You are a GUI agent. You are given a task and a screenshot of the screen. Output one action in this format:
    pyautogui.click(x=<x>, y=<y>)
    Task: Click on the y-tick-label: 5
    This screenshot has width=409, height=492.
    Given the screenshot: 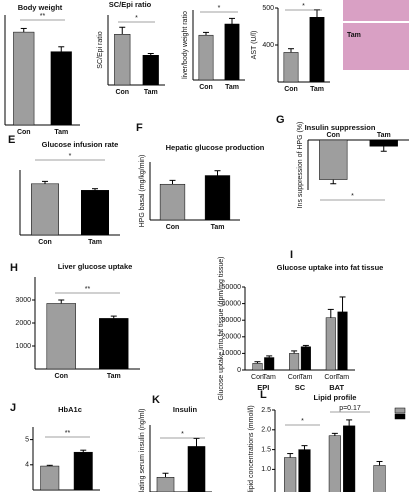 What is the action you would take?
    pyautogui.click(x=27, y=439)
    